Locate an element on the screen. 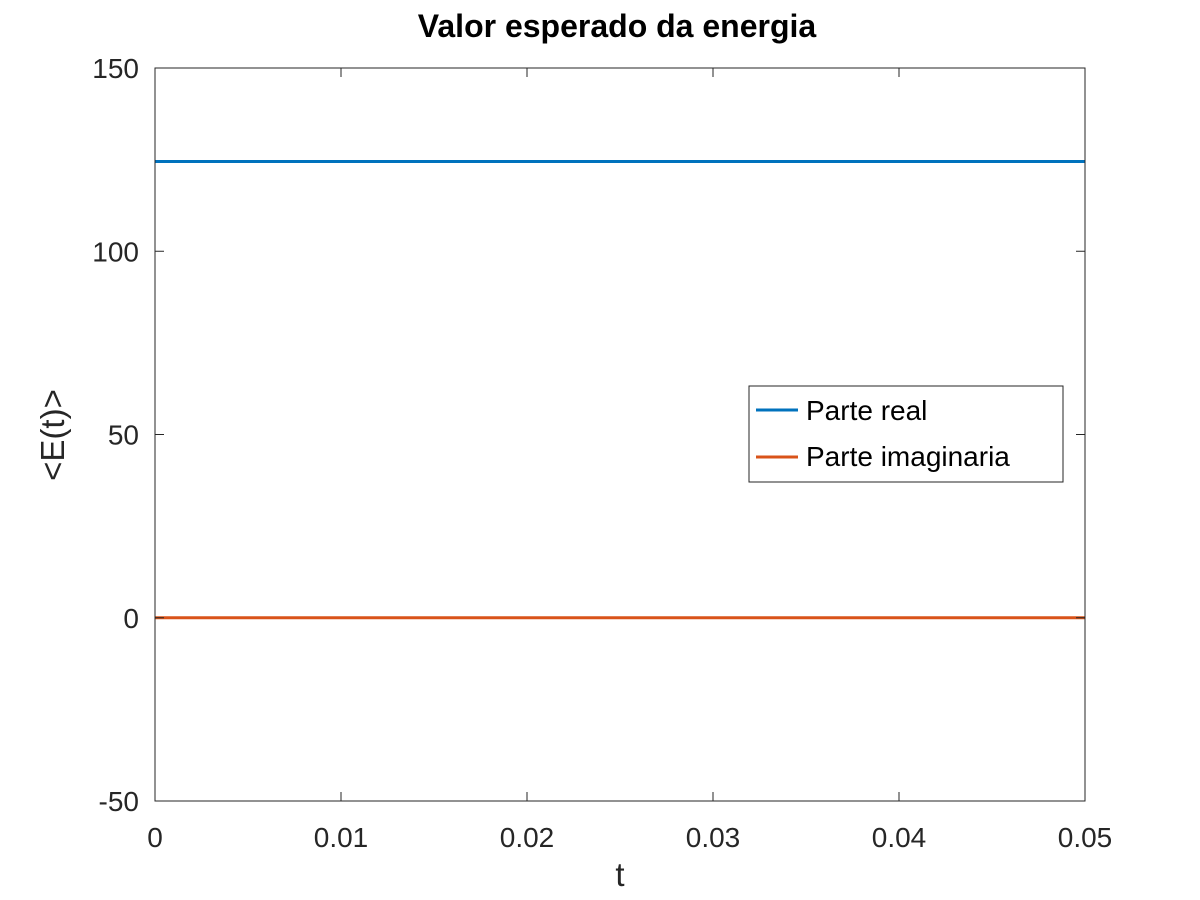 This screenshot has height=900, width=1200. legend-label-parte-real: Parte real is located at coordinates (866, 410).